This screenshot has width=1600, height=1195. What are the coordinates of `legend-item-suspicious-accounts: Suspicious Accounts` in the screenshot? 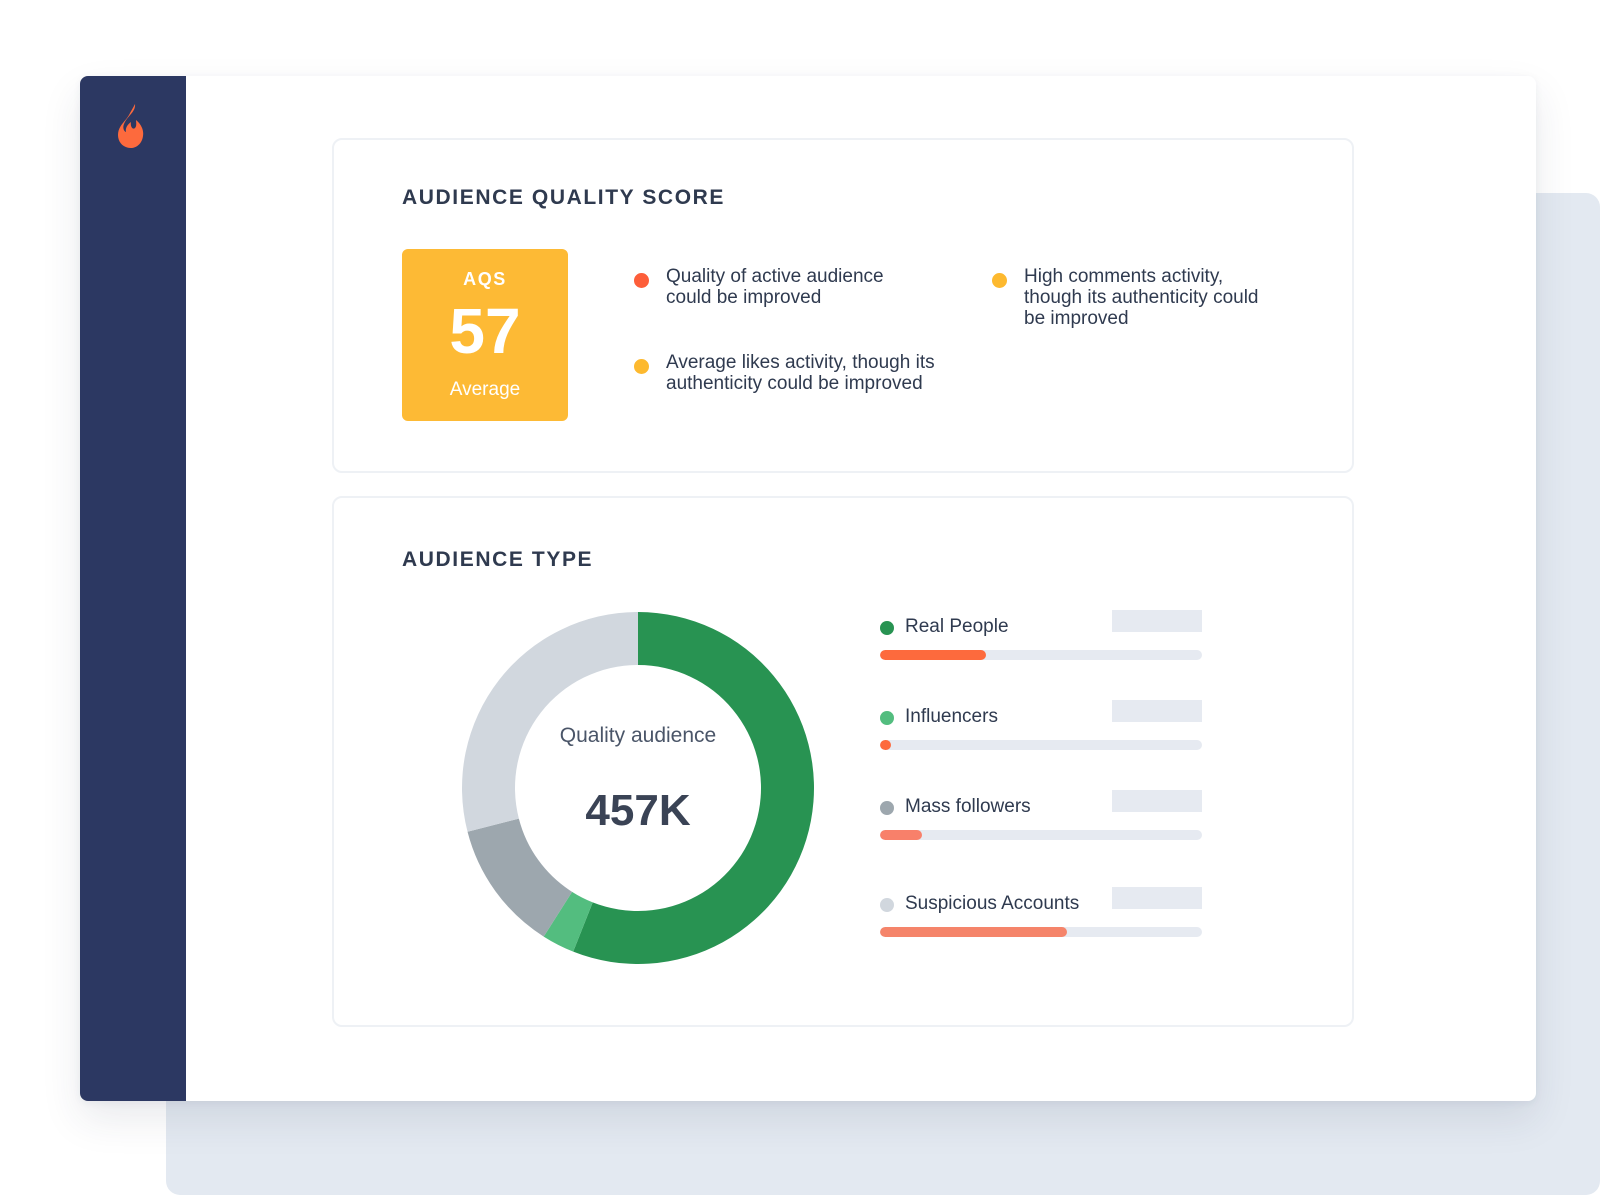 It's located at (1045, 915).